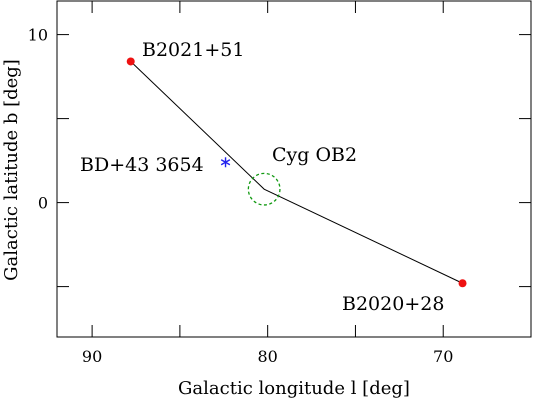  Describe the element at coordinates (11, 170) in the screenshot. I see `y-axis-label: Galactic latitude b [deg]` at that location.